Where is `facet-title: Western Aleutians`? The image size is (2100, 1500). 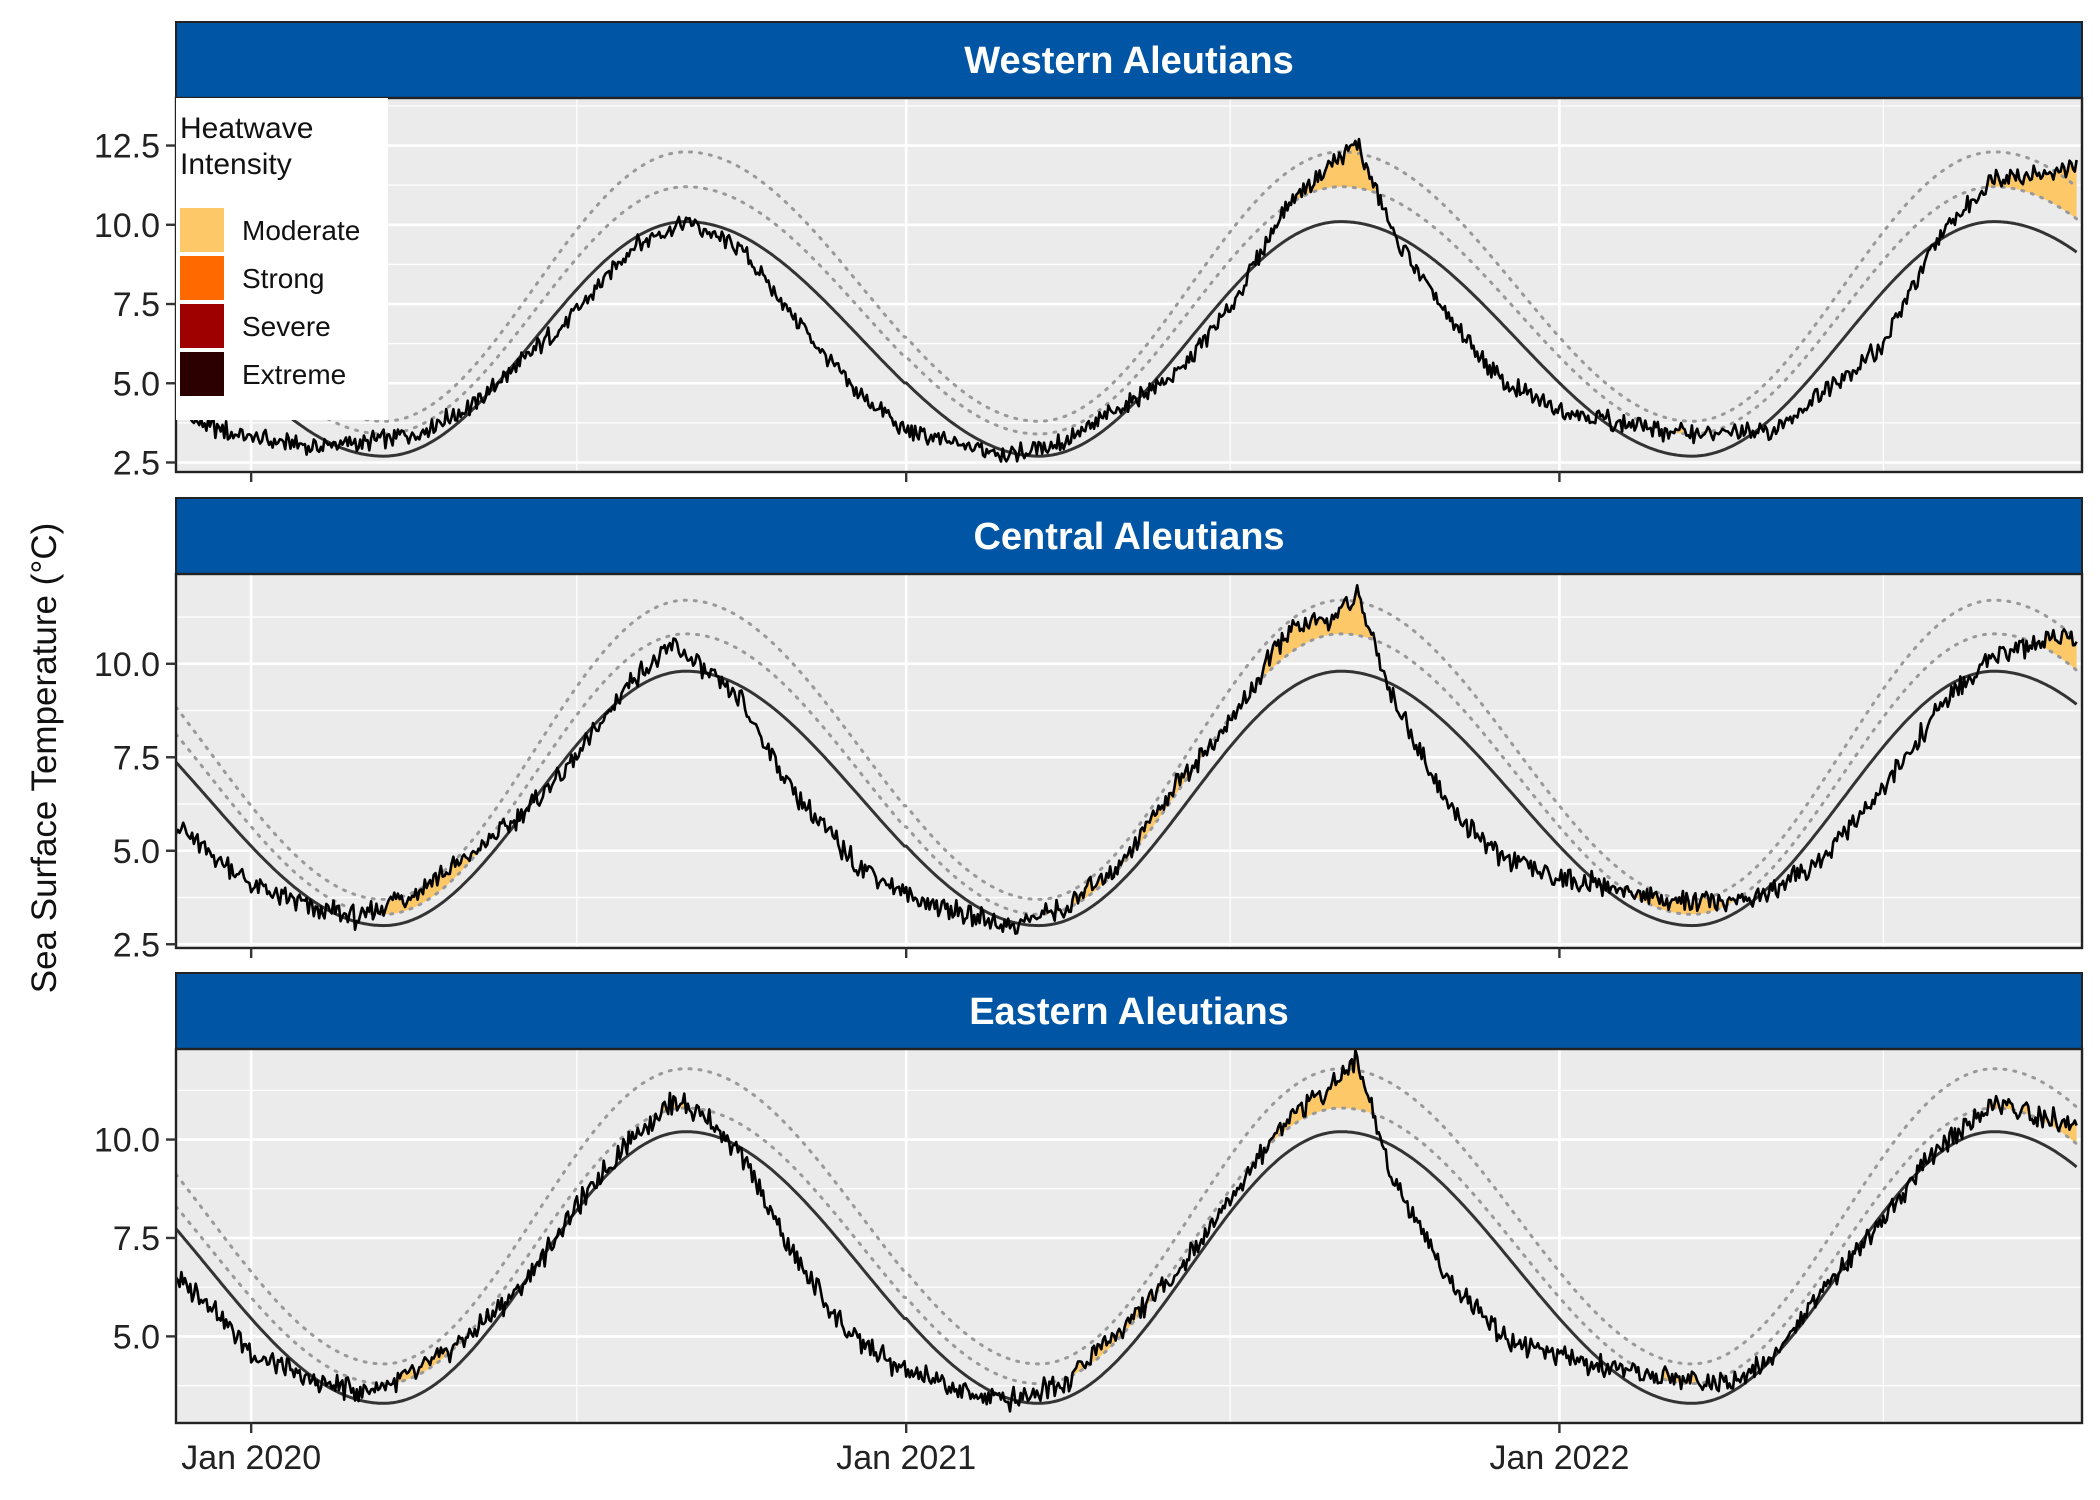 facet-title: Western Aleutians is located at coordinates (1128, 61).